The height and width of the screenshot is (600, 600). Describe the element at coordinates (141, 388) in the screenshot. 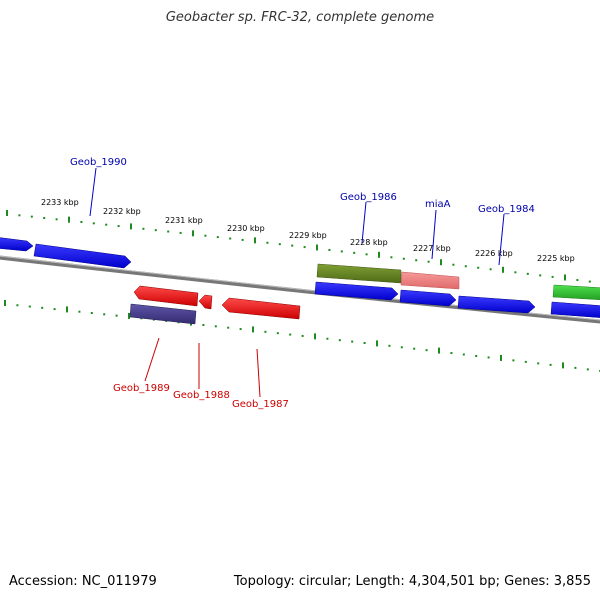

I see `gene-label-geob-1989: Geob_1989` at that location.